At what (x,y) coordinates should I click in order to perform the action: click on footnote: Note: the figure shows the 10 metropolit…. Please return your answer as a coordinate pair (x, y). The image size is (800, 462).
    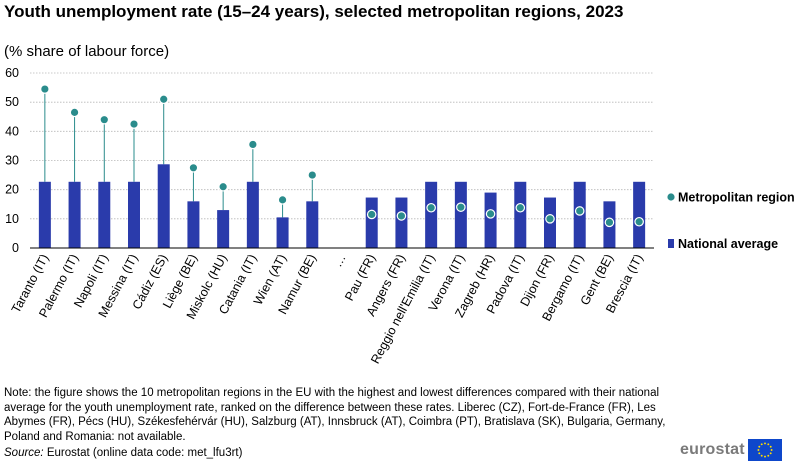
    Looking at the image, I should click on (335, 415).